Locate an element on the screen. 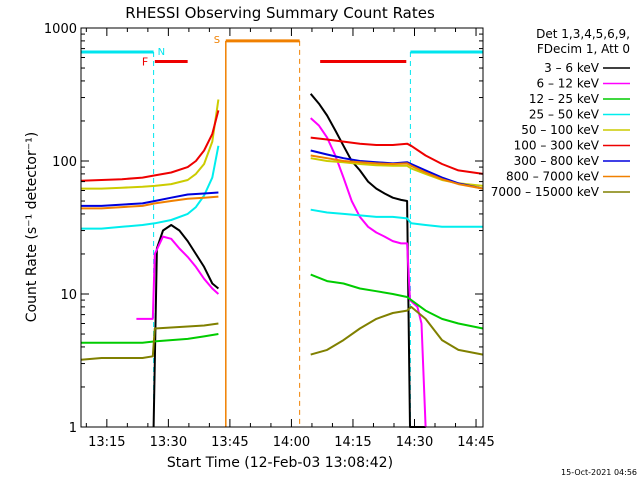  legend-header-line: FDecim 1, Att 0 is located at coordinates (583, 49).